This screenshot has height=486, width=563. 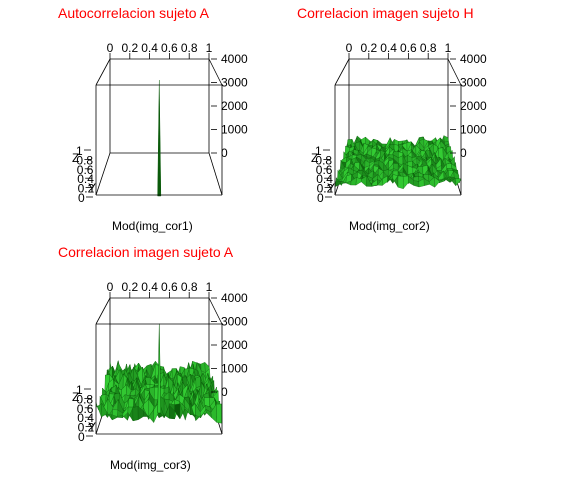 I want to click on x-axis-label: Mod(img_cor2), so click(x=389, y=226).